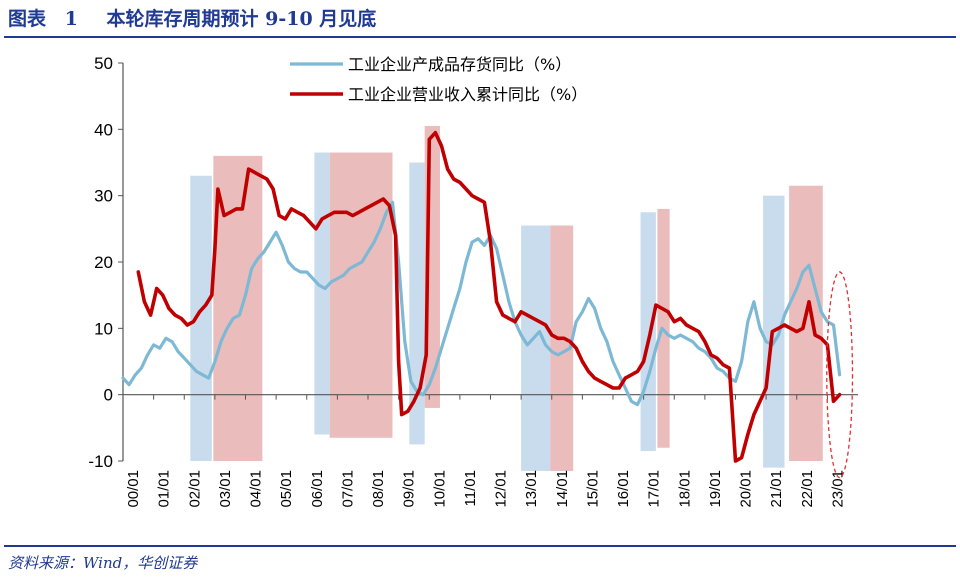  What do you see at coordinates (317, 489) in the screenshot?
I see `x-tick-label: 06/01` at bounding box center [317, 489].